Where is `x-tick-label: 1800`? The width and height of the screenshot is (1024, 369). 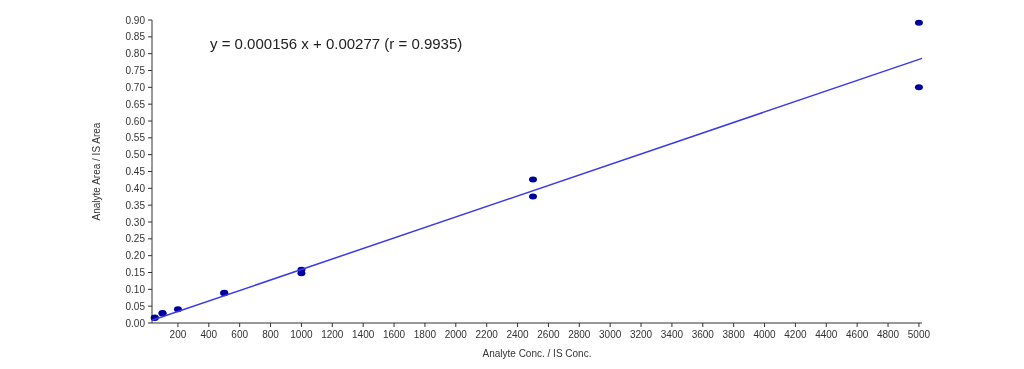
x-tick-label: 1800 is located at coordinates (425, 334).